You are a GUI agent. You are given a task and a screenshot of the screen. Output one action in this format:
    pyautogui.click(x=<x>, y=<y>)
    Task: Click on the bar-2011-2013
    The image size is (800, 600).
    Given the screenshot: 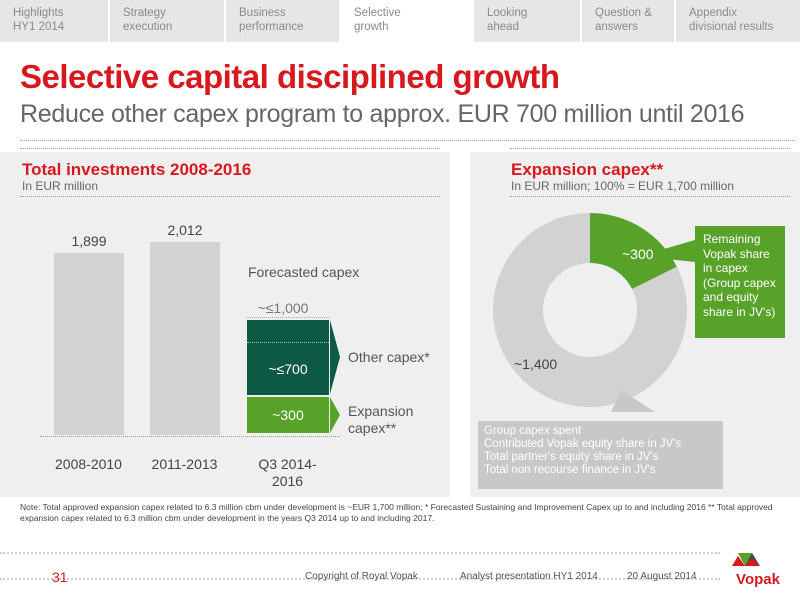 What is the action you would take?
    pyautogui.click(x=185, y=338)
    